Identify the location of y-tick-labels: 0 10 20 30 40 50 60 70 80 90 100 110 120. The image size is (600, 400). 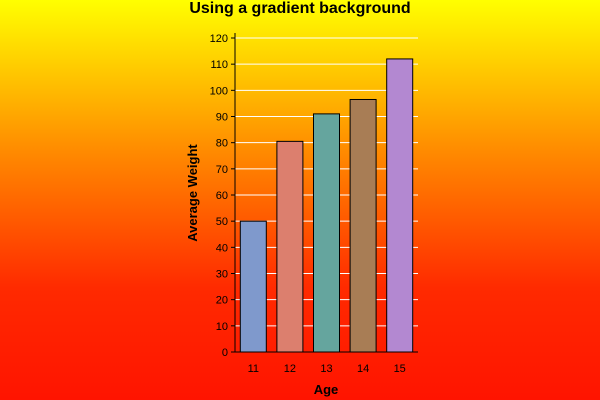
(222, 196).